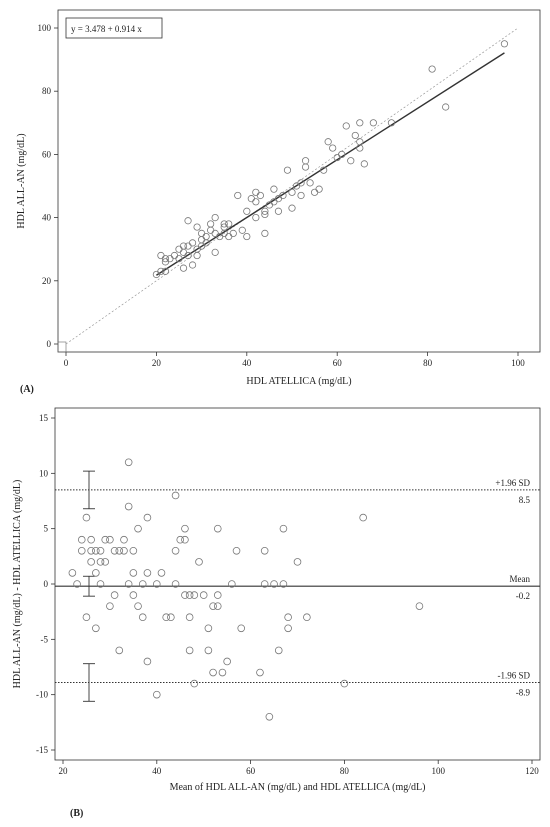 The height and width of the screenshot is (827, 550). What do you see at coordinates (42, 750) in the screenshot?
I see `y-tick-label: -15` at bounding box center [42, 750].